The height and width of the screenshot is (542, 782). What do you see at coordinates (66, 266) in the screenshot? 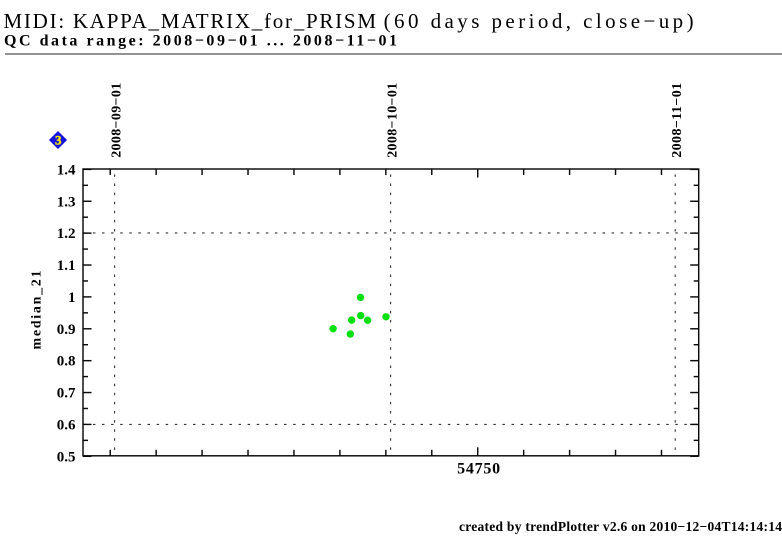
I see `svg-text: 1.1` at bounding box center [66, 266].